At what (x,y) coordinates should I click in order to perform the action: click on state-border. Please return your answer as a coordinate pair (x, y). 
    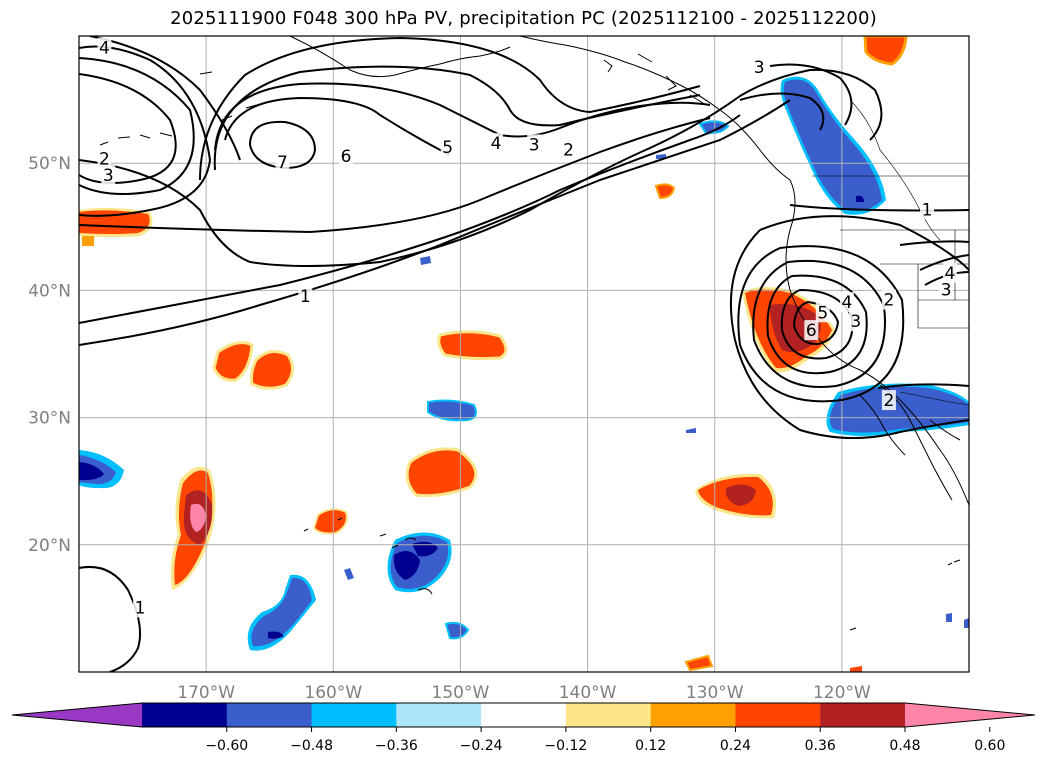
    Looking at the image, I should click on (904, 279).